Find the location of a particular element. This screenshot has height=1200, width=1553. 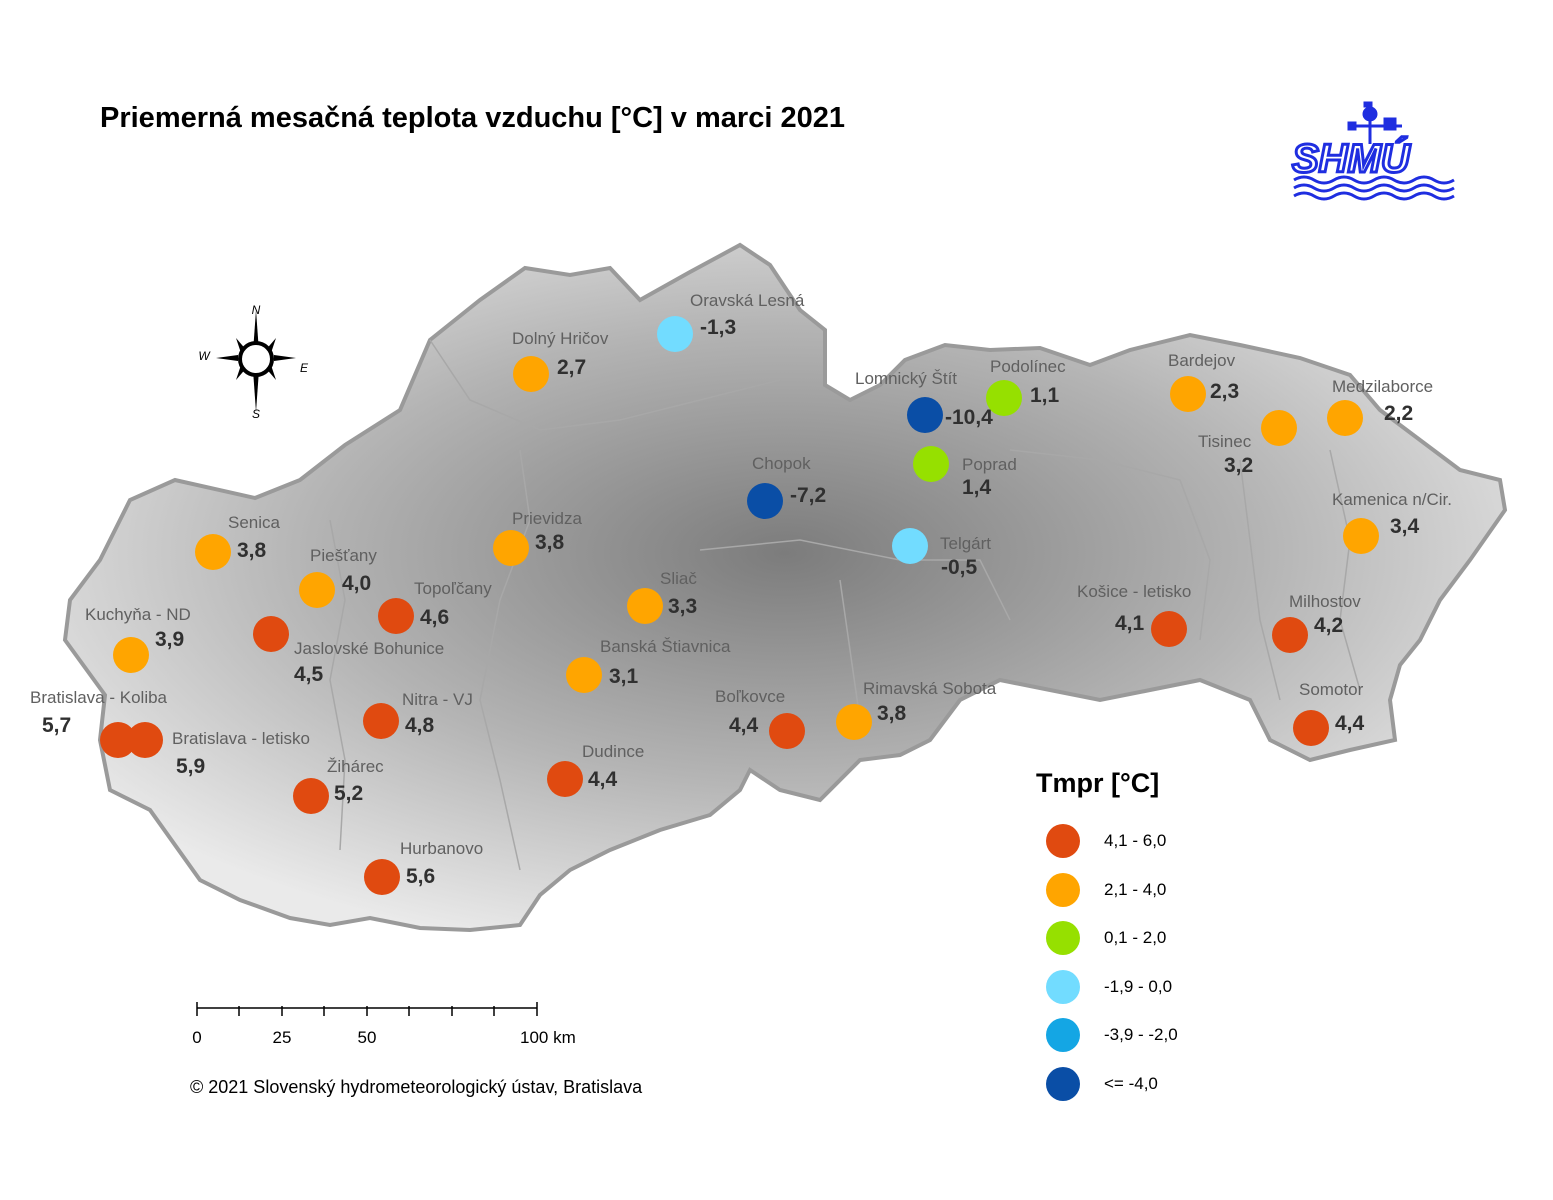

scale-tick-25: 25 is located at coordinates (282, 1037).